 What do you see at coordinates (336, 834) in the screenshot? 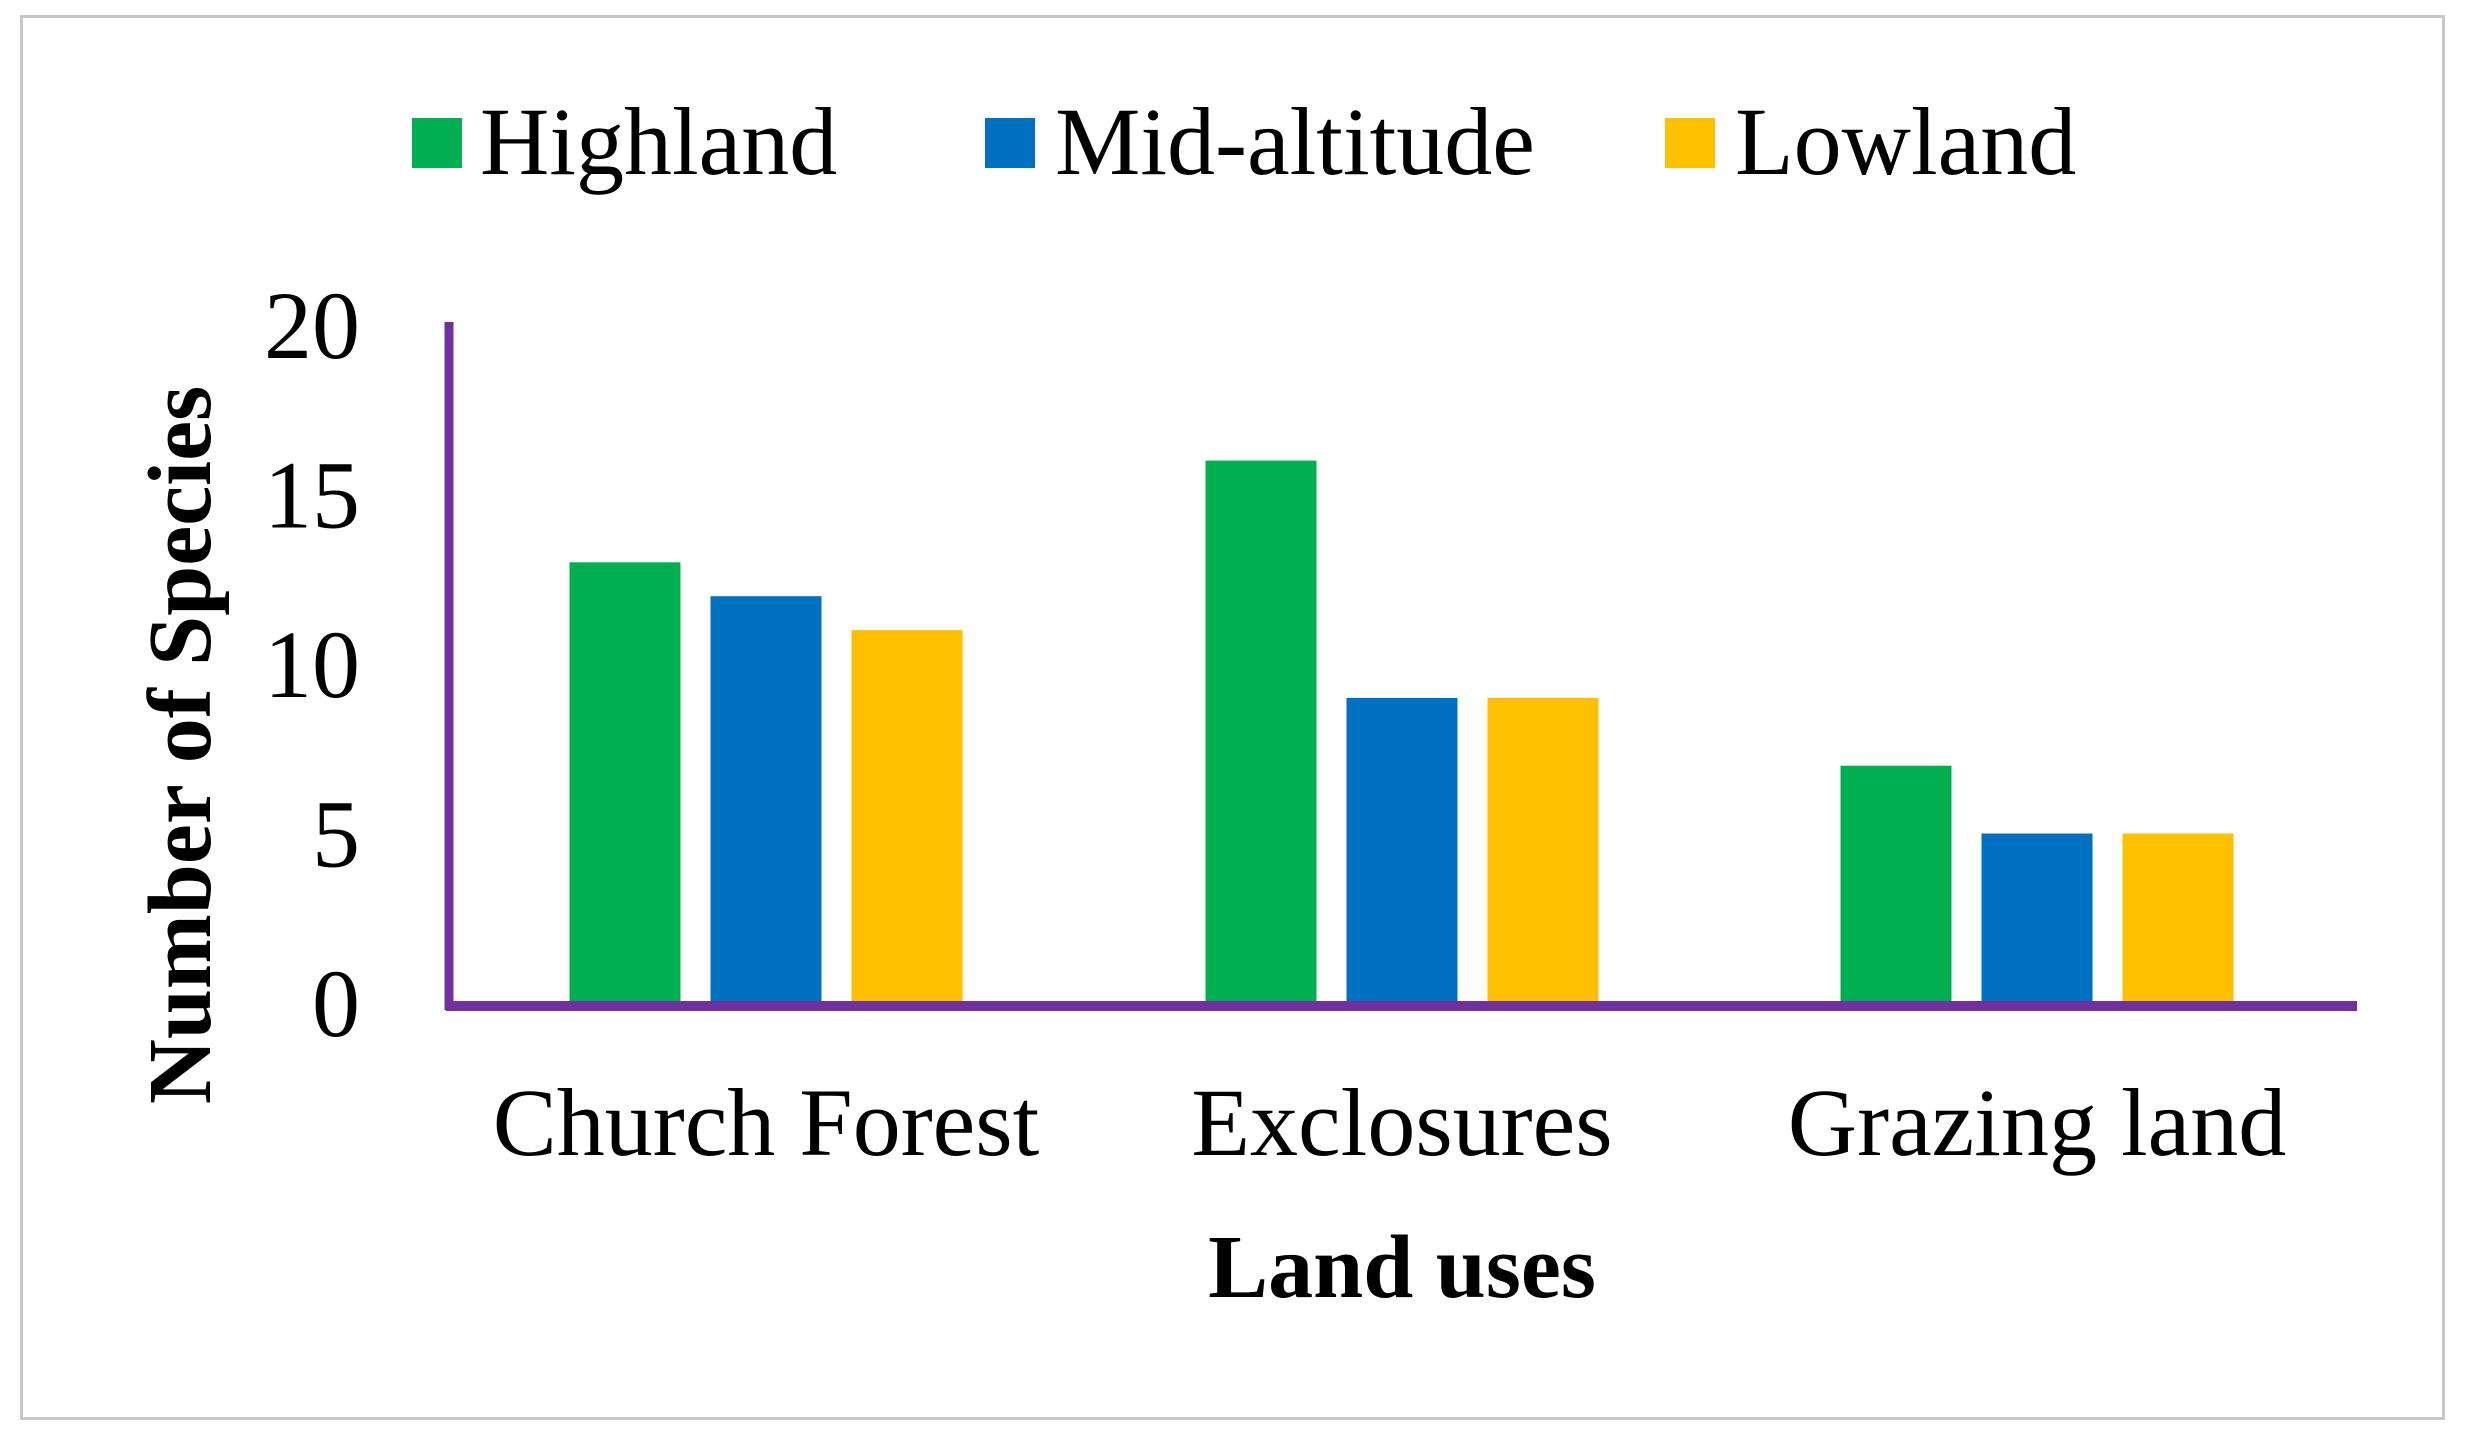
I see `y-tick-label: 5` at bounding box center [336, 834].